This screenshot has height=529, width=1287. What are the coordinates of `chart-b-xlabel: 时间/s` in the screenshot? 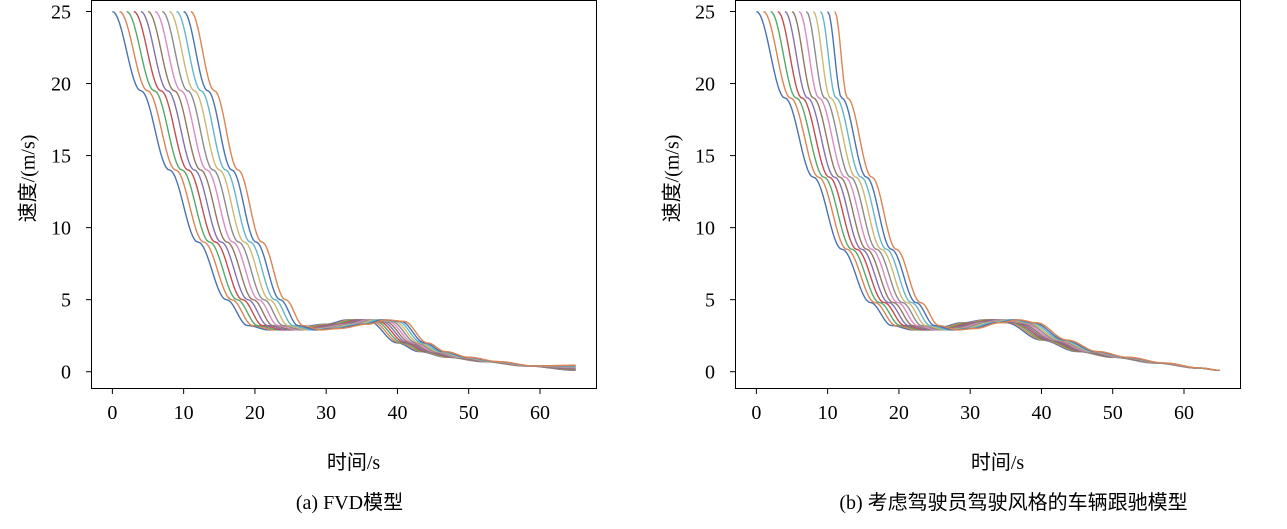 It's located at (997, 463).